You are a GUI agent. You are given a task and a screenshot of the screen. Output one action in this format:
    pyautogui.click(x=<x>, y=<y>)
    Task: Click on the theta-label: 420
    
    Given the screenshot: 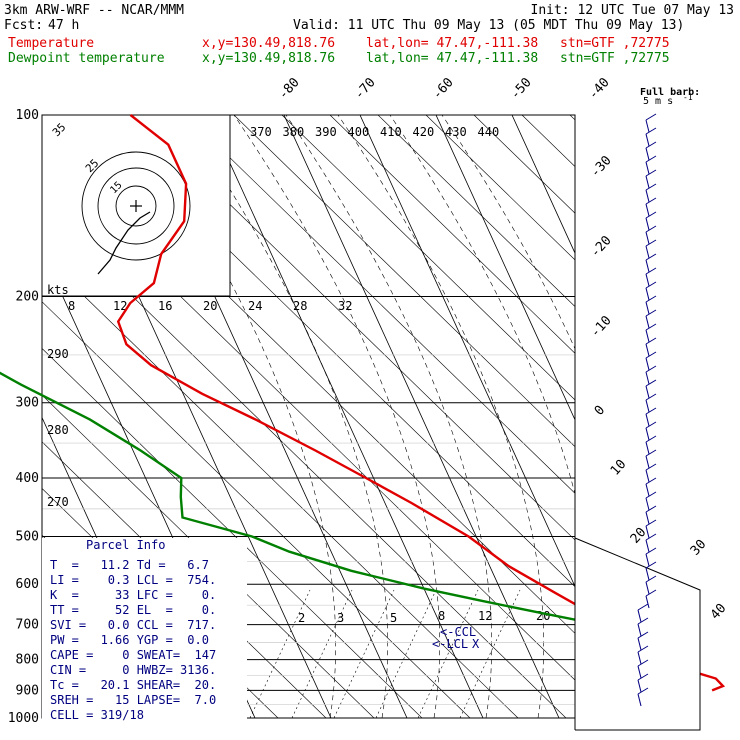 What is the action you would take?
    pyautogui.click(x=424, y=132)
    